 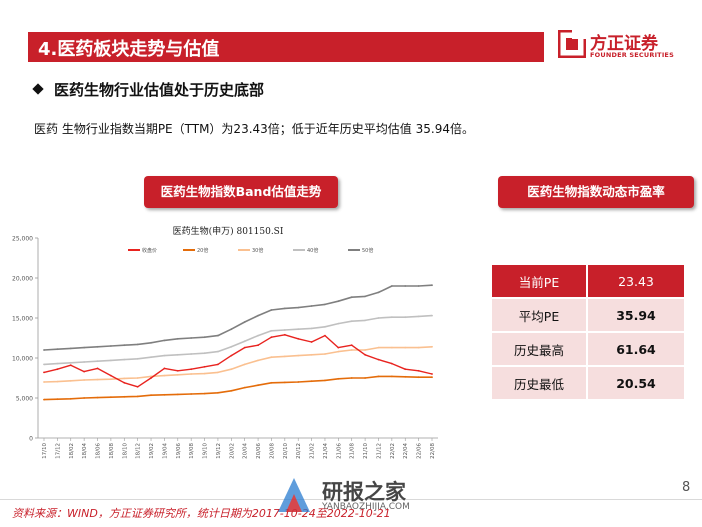 I want to click on pe-value: 20.54, so click(x=636, y=383).